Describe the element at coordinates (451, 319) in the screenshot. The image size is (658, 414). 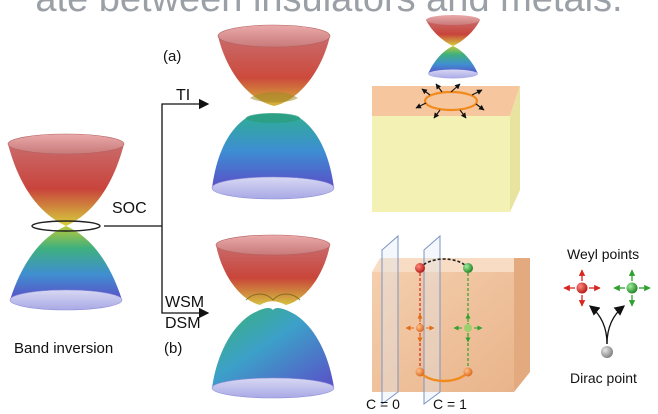
I see `wsm-block` at that location.